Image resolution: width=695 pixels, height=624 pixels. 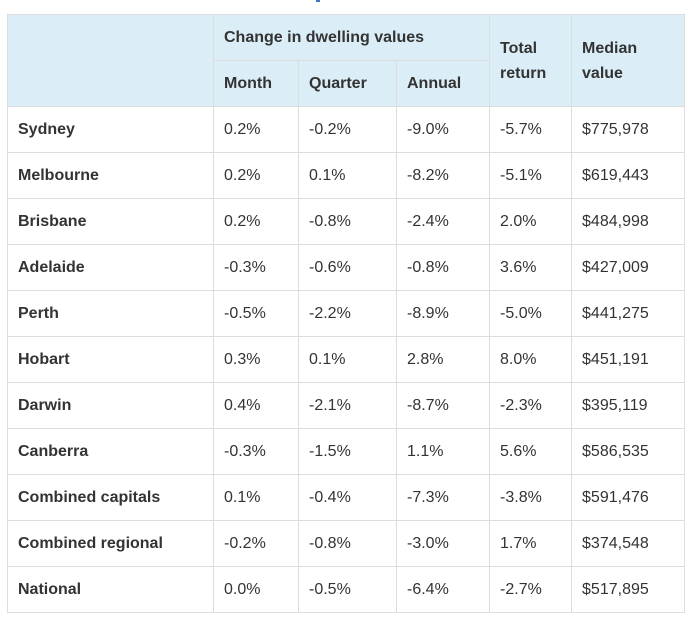 I want to click on table-row: Hobart 0.3% 0.1% 2.8% 8.0% $451,191, so click(x=346, y=359).